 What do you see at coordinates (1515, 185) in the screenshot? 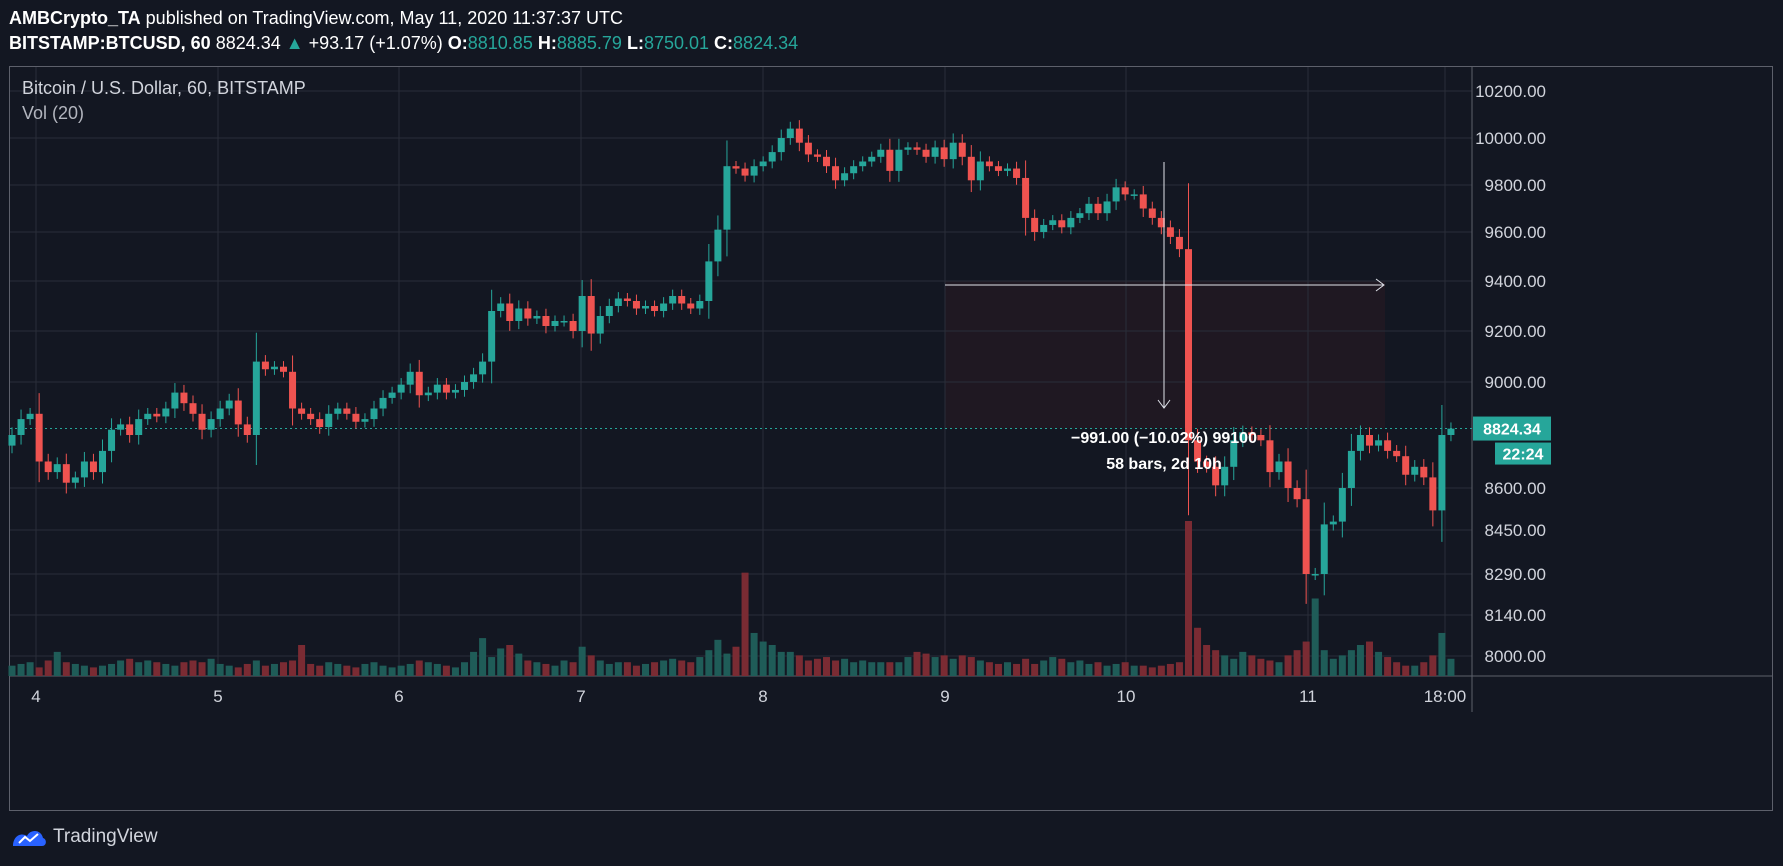
I see `price-tick-label: 9800.00` at bounding box center [1515, 185].